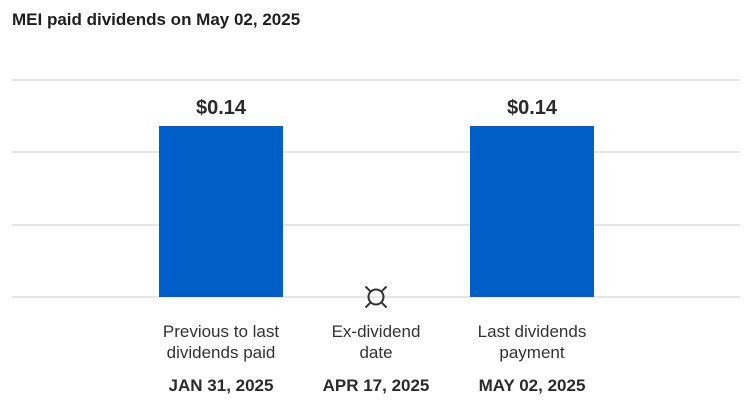 This screenshot has height=418, width=750. What do you see at coordinates (376, 385) in the screenshot?
I see `date-label: APR 17, 2025` at bounding box center [376, 385].